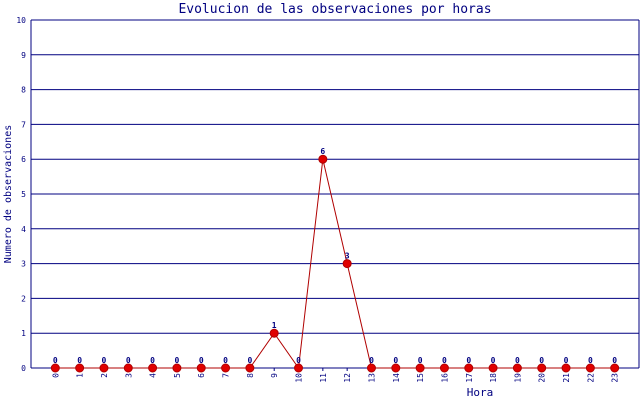  What do you see at coordinates (615, 378) in the screenshot?
I see `x-tick-label: 23` at bounding box center [615, 378].